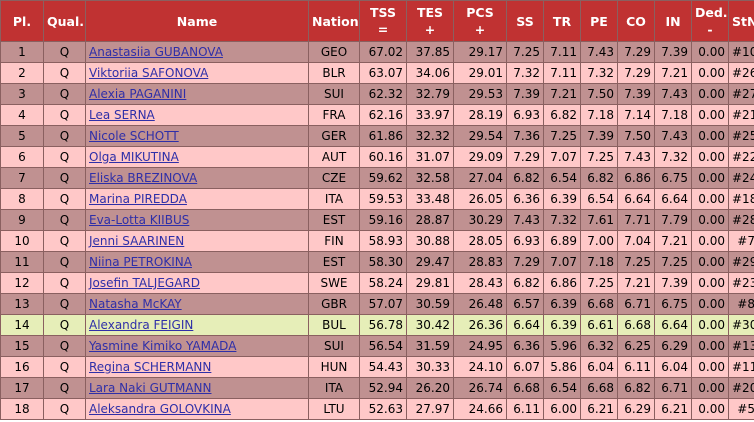 This screenshot has width=754, height=422. Describe the element at coordinates (525, 21) in the screenshot. I see `header-ss: SS` at that location.